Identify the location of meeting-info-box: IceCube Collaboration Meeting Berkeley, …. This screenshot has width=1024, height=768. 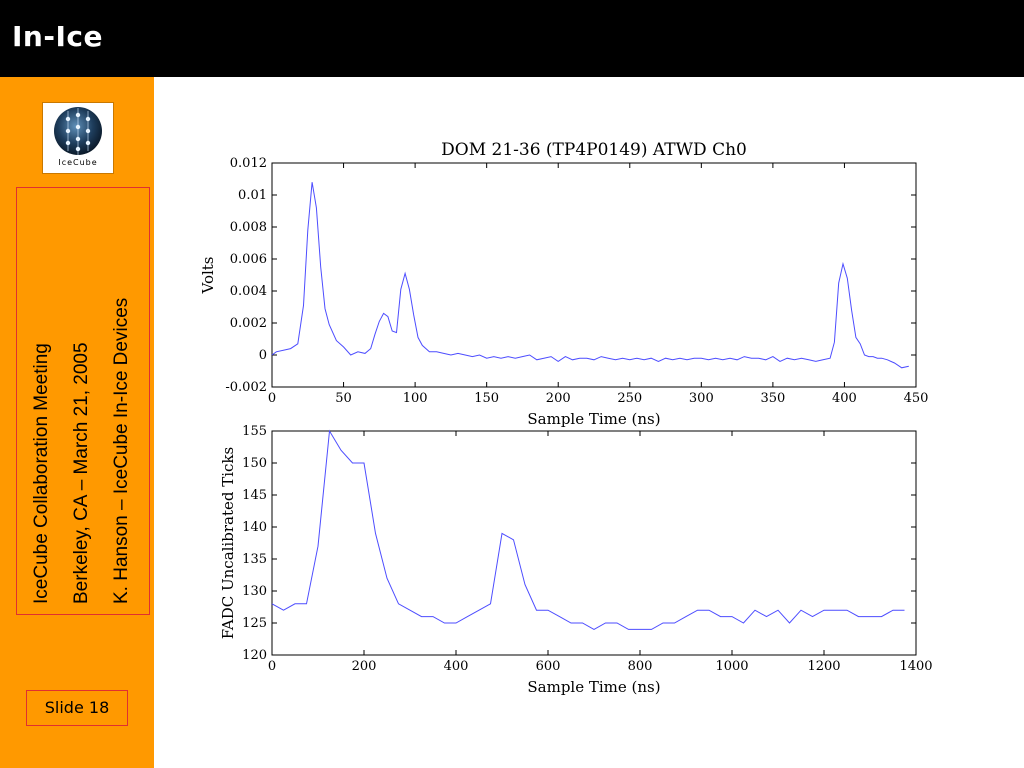
(83, 401).